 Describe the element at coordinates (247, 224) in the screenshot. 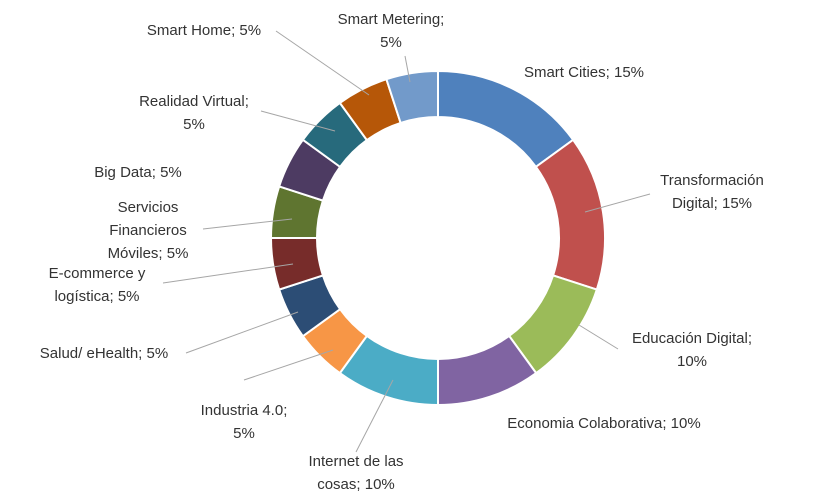

I see `leader-line-servicios-financieros-moviles` at that location.